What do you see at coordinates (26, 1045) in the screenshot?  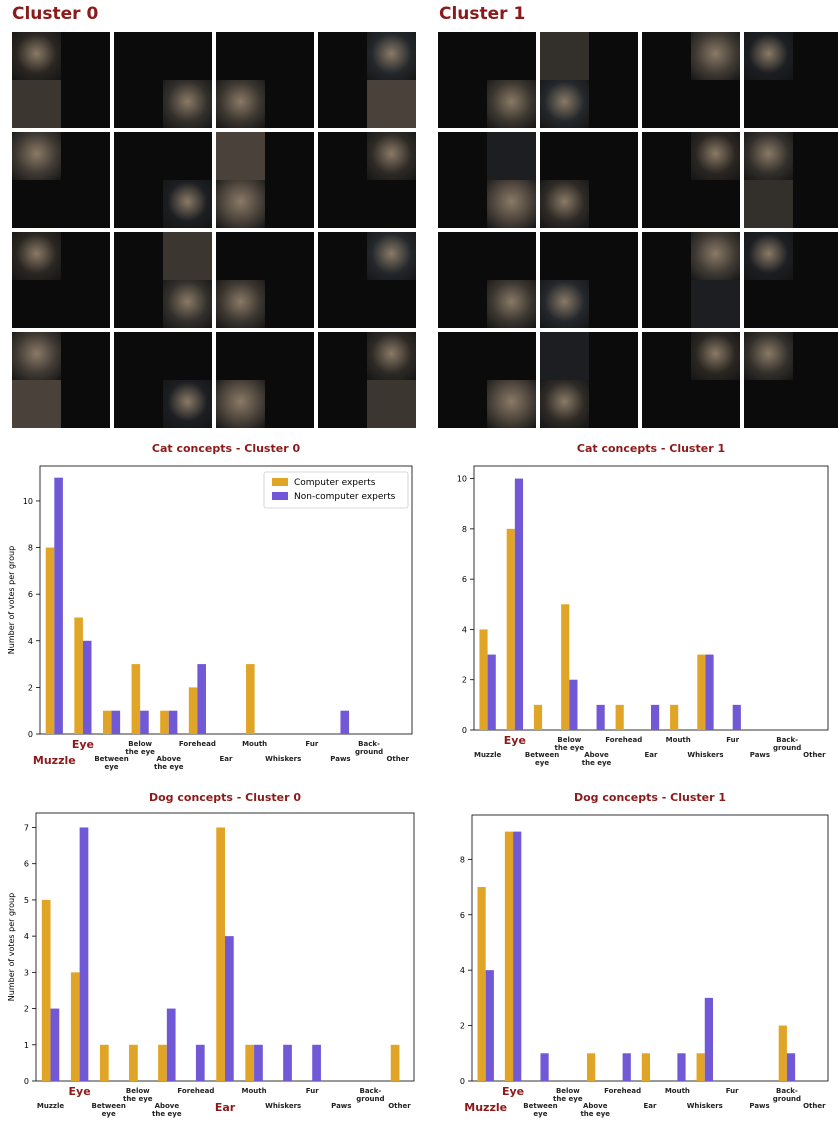 I see `y-tick-label: 1` at bounding box center [26, 1045].